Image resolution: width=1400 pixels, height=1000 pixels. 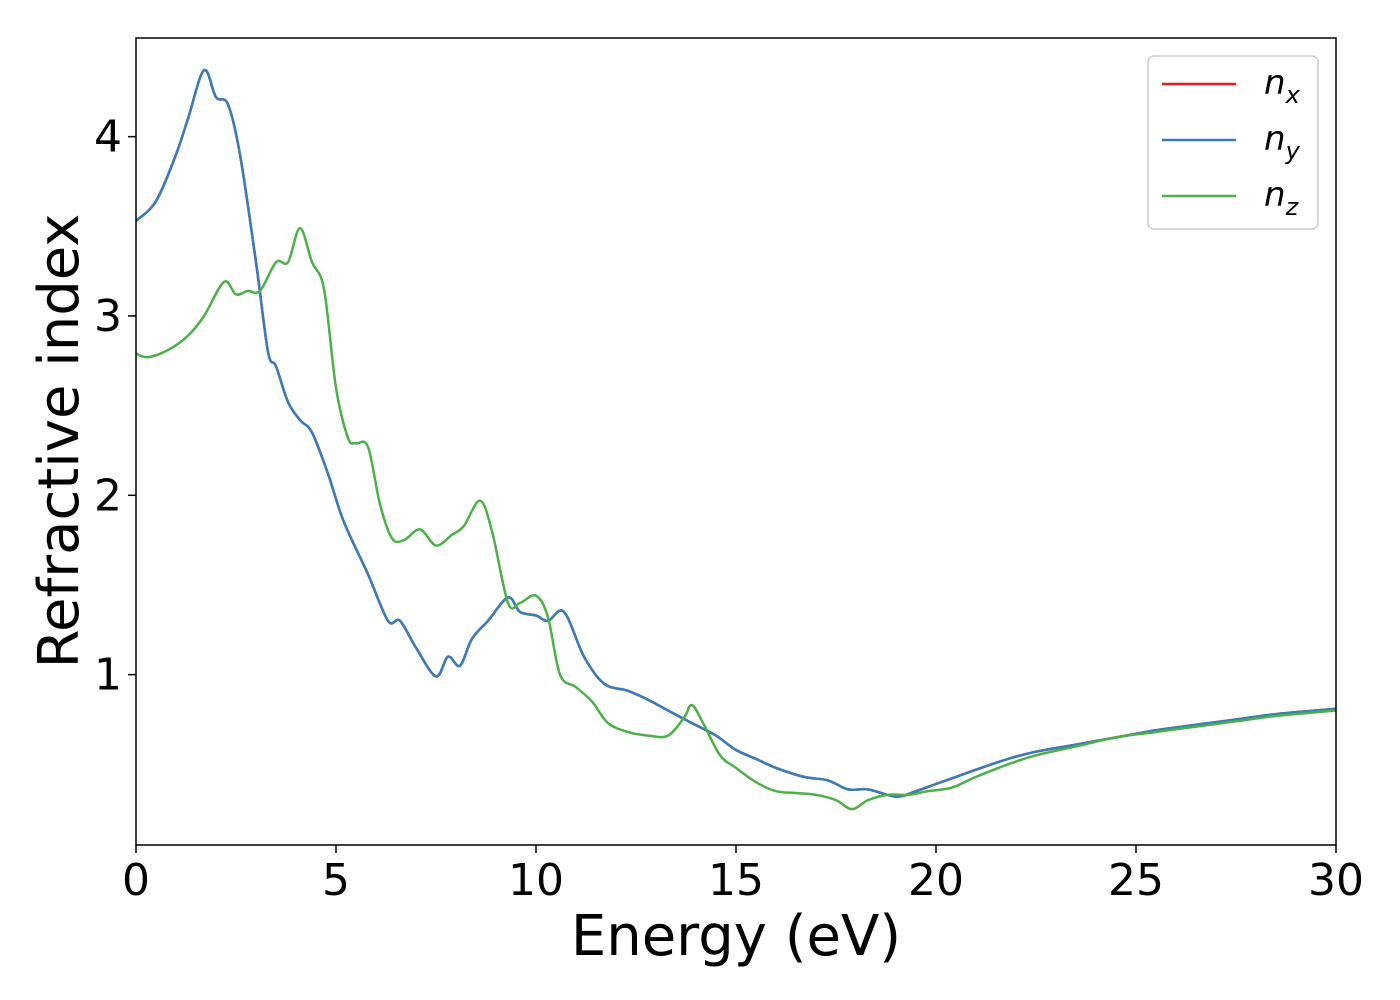 I want to click on y-tick-label: 2, so click(x=108, y=495).